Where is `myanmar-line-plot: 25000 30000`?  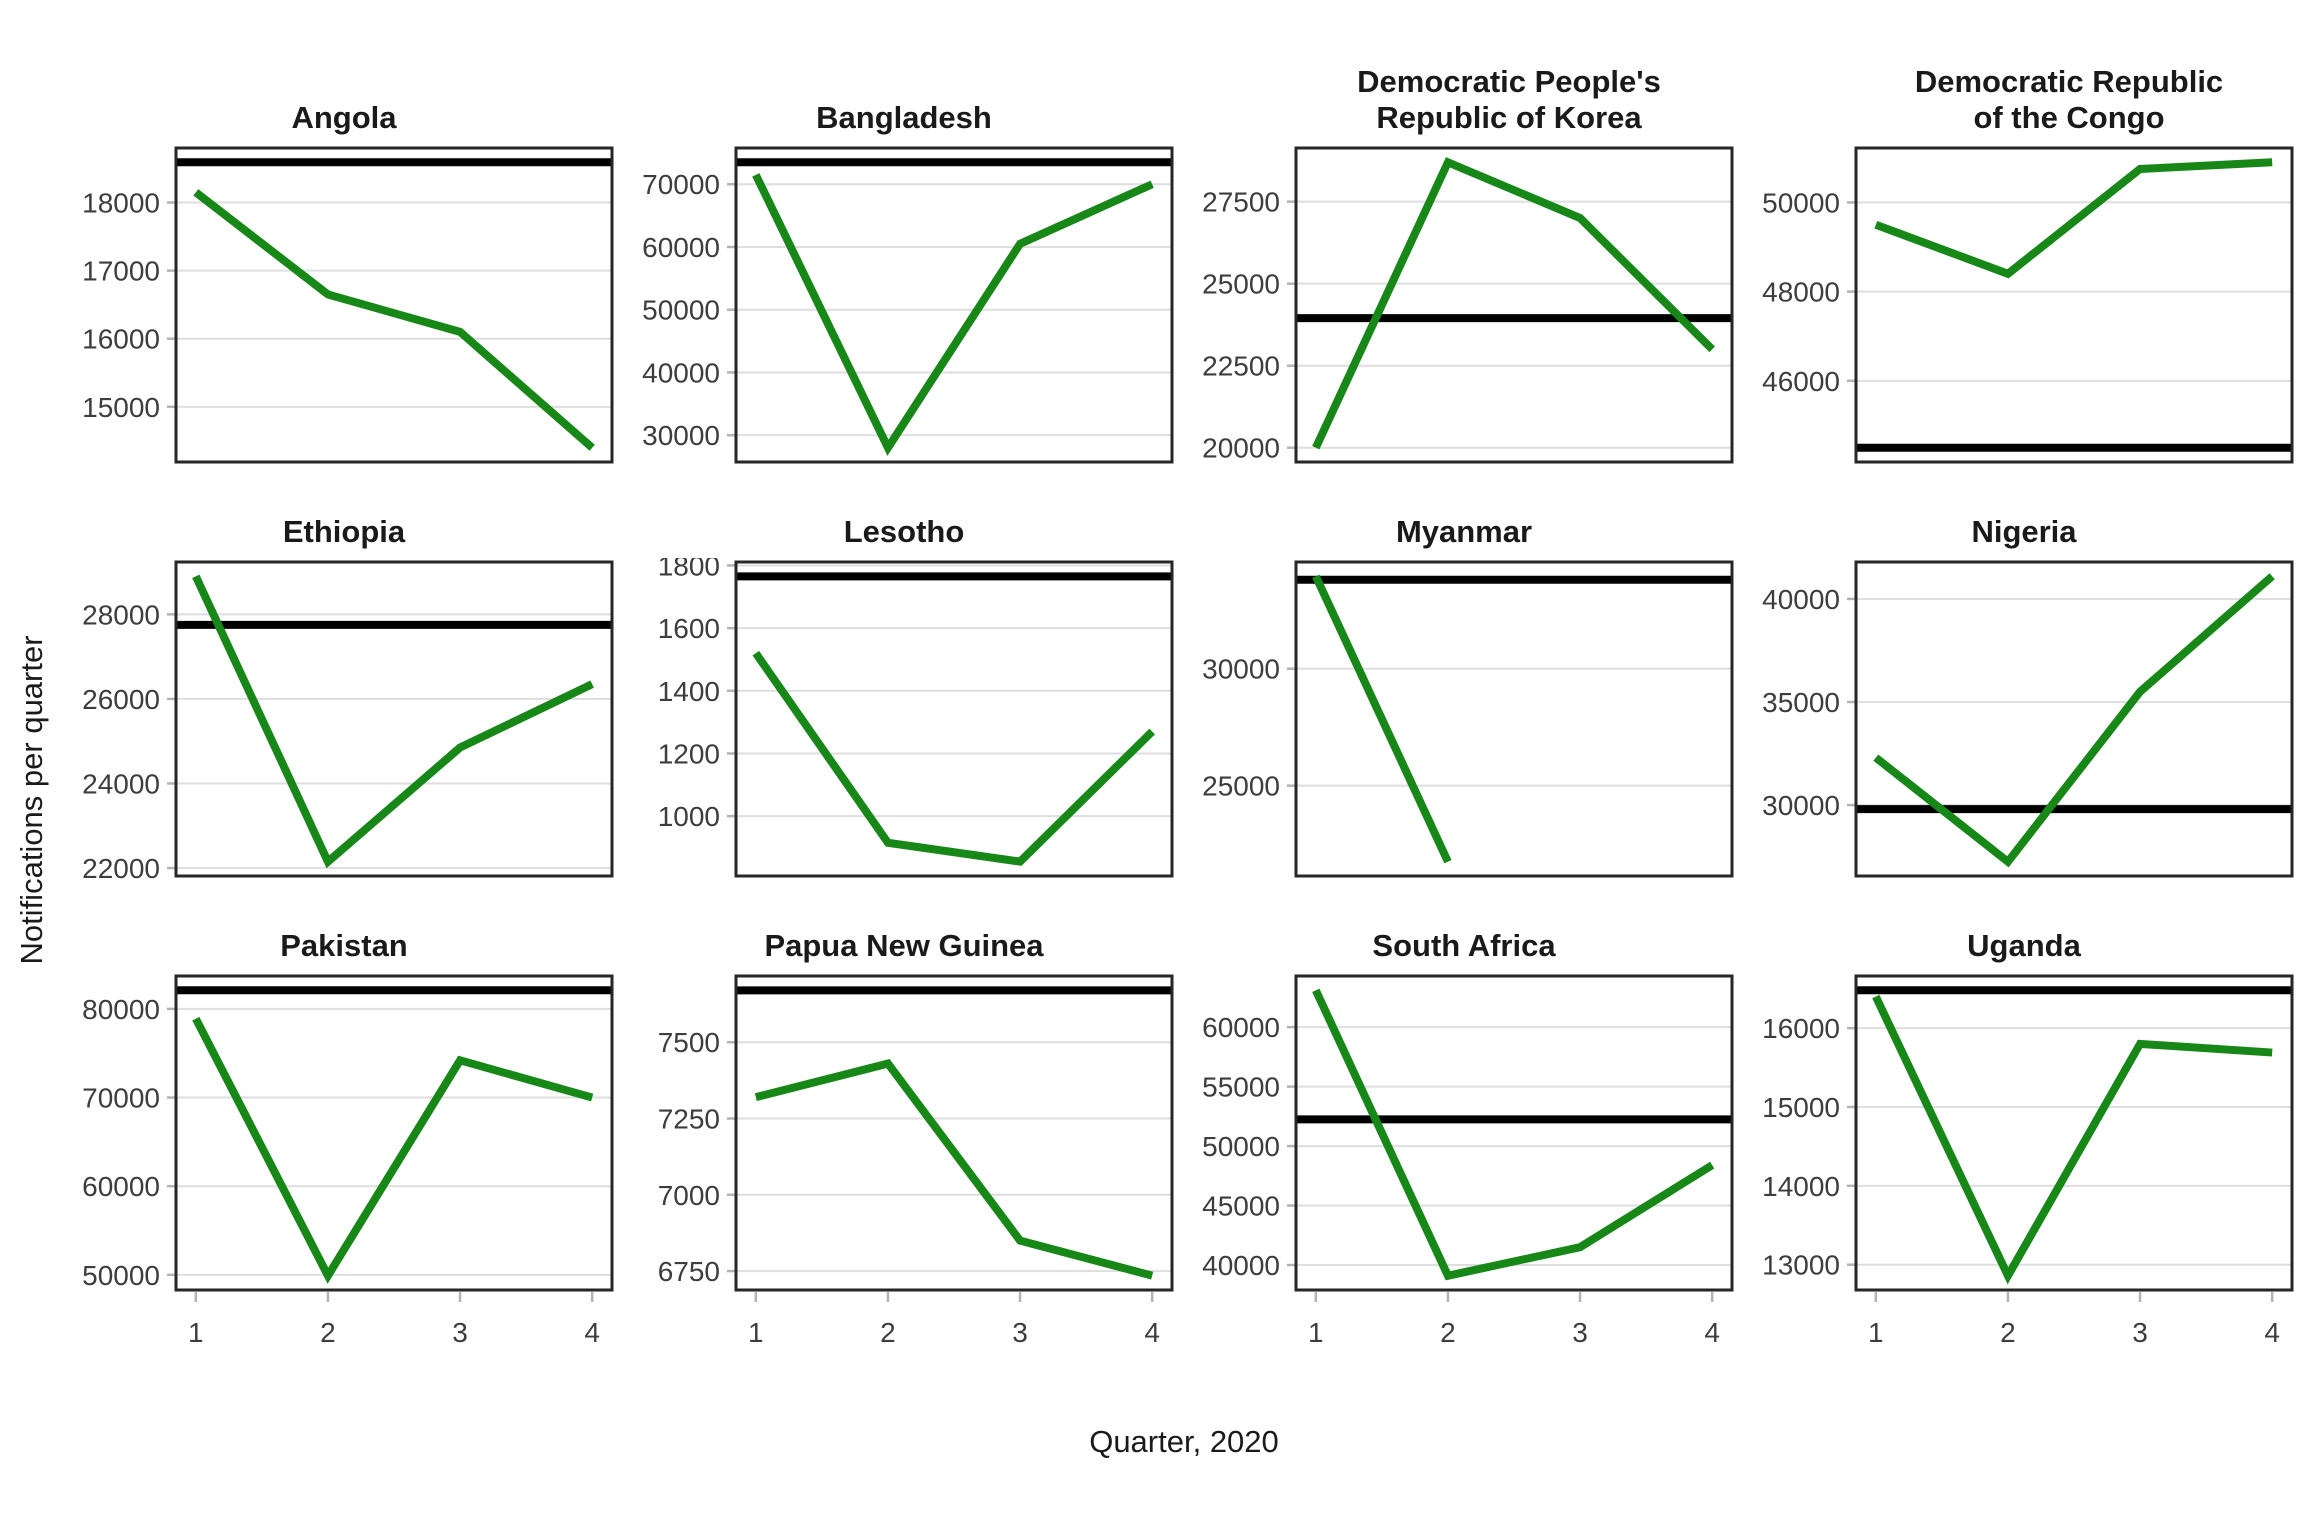 myanmar-line-plot: 25000 30000 is located at coordinates (1468, 719).